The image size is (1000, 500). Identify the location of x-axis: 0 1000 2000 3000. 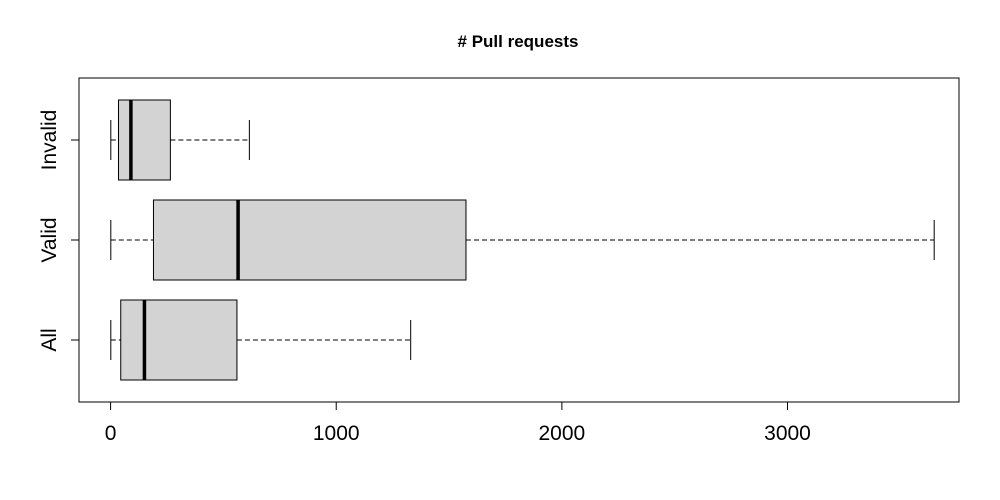
(458, 423).